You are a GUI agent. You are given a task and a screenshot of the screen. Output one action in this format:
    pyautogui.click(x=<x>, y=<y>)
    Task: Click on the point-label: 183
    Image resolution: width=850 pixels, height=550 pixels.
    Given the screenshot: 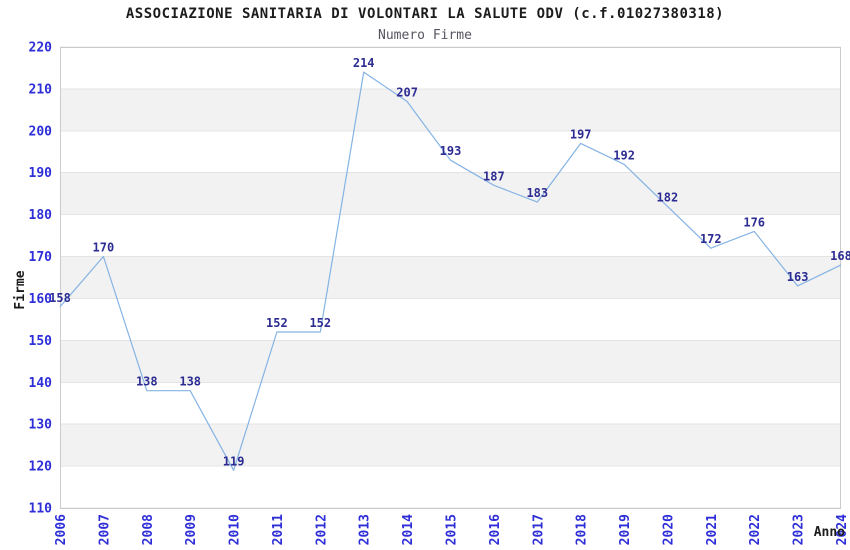 What is the action you would take?
    pyautogui.click(x=537, y=193)
    